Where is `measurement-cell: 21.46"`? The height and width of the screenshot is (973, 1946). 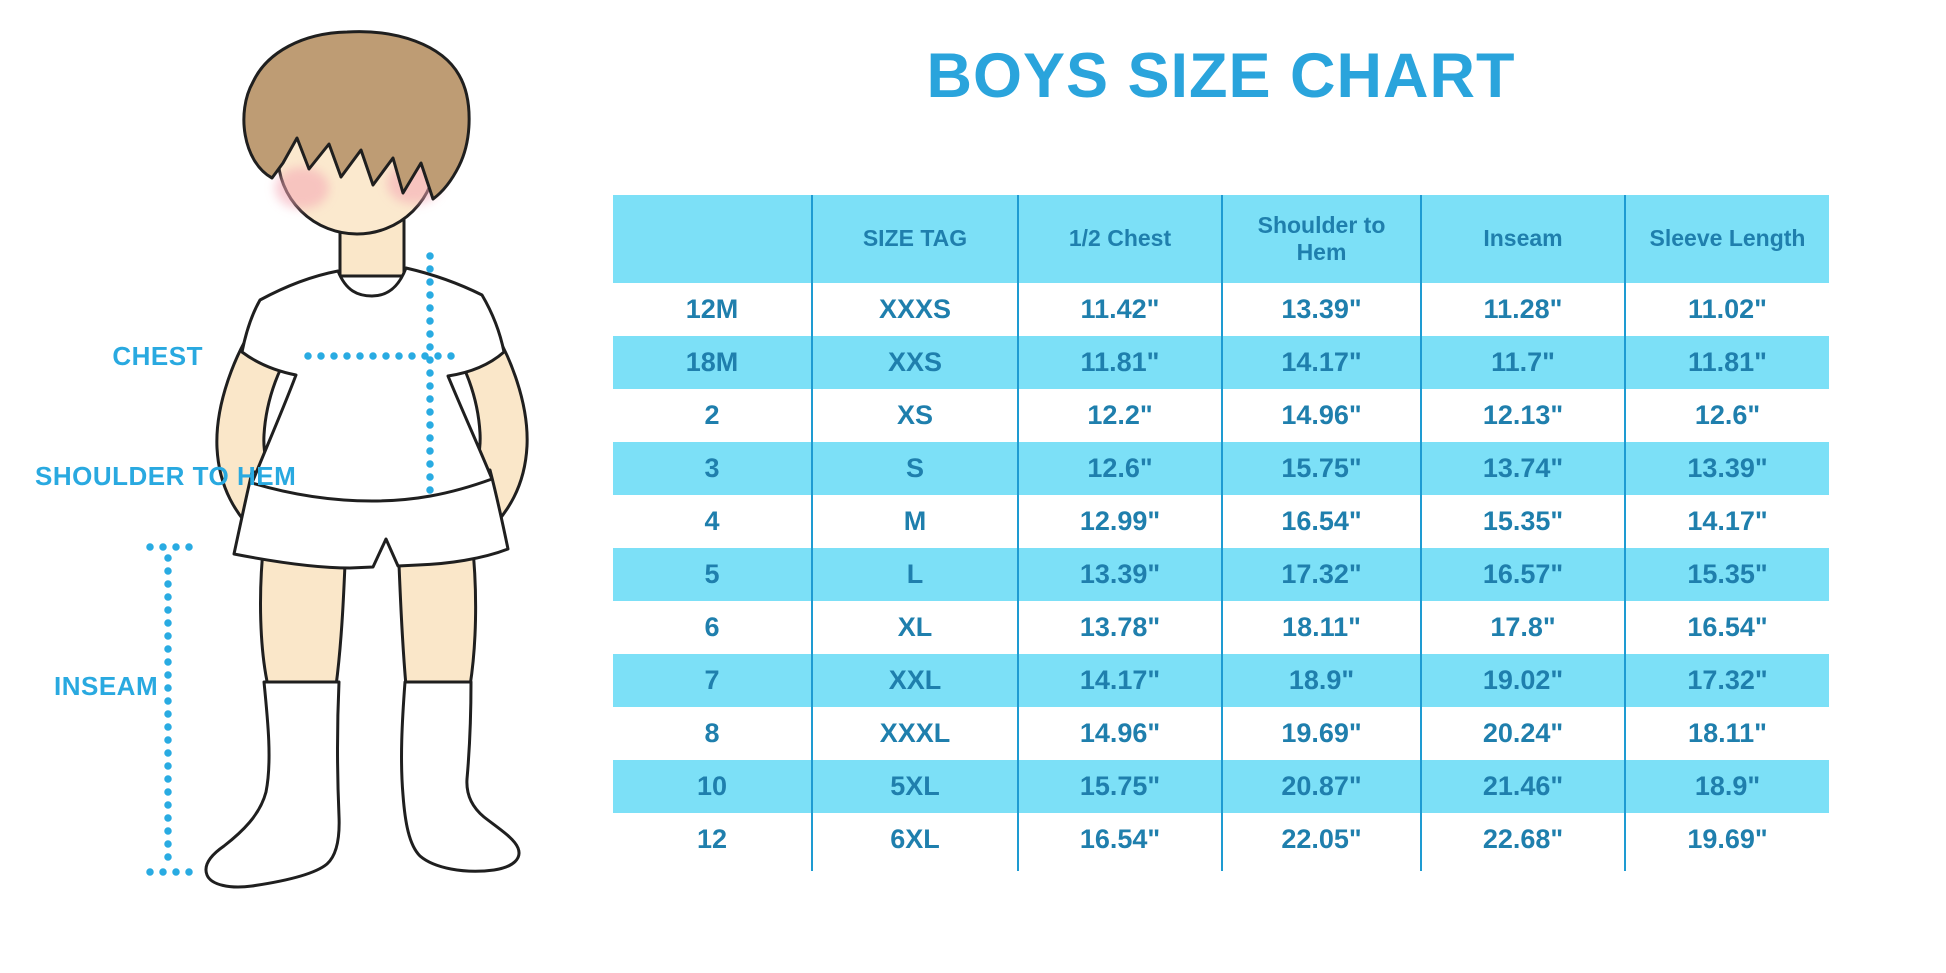 measurement-cell: 21.46" is located at coordinates (1522, 786).